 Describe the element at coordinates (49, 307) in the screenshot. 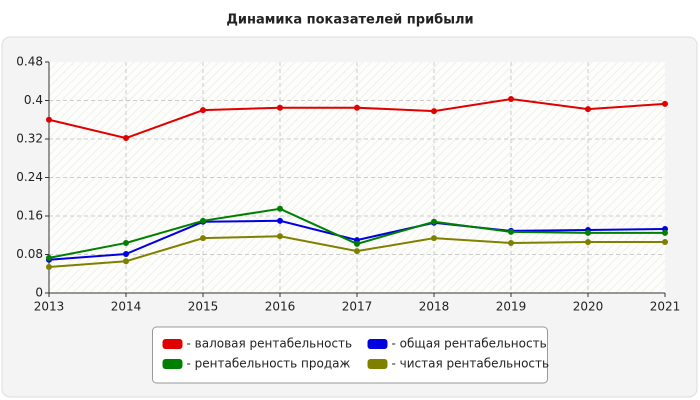

I see `x-tick-label: 2013` at that location.